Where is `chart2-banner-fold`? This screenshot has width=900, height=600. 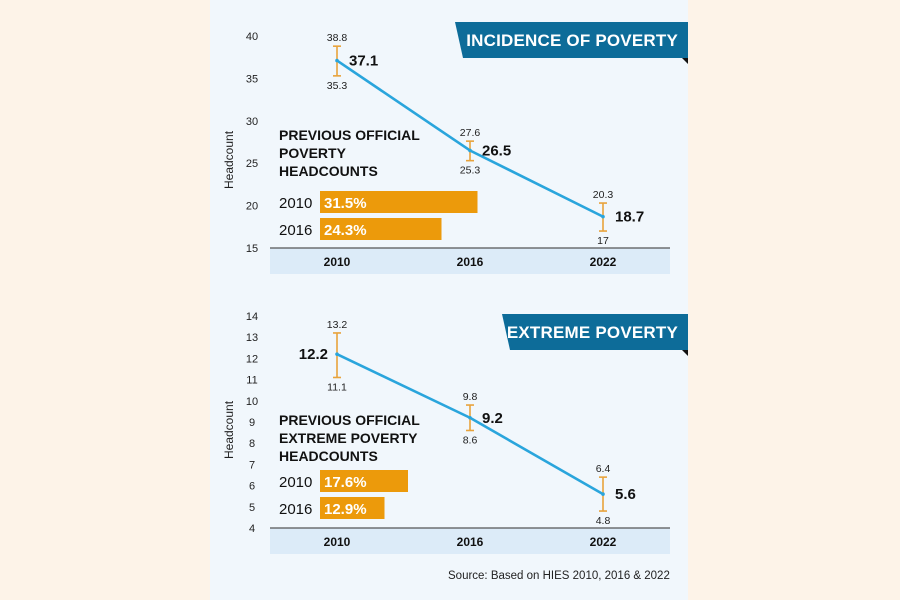 chart2-banner-fold is located at coordinates (685, 353).